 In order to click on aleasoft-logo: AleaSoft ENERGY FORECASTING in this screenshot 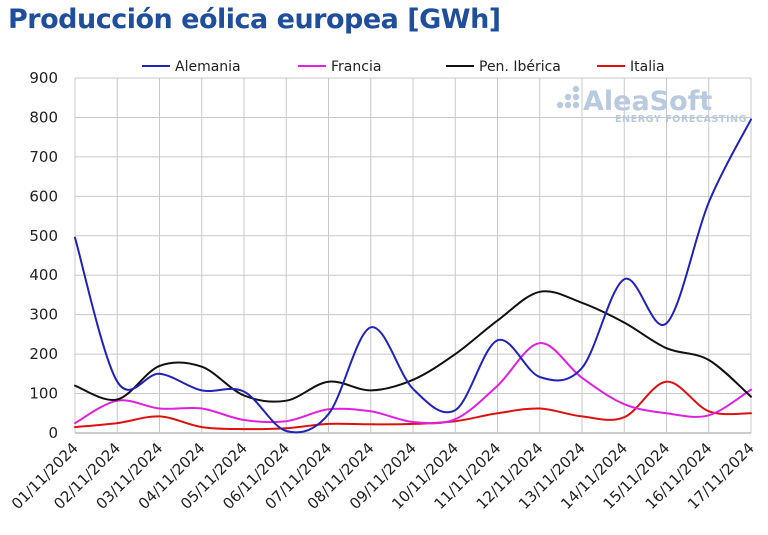, I will do `click(651, 105)`.